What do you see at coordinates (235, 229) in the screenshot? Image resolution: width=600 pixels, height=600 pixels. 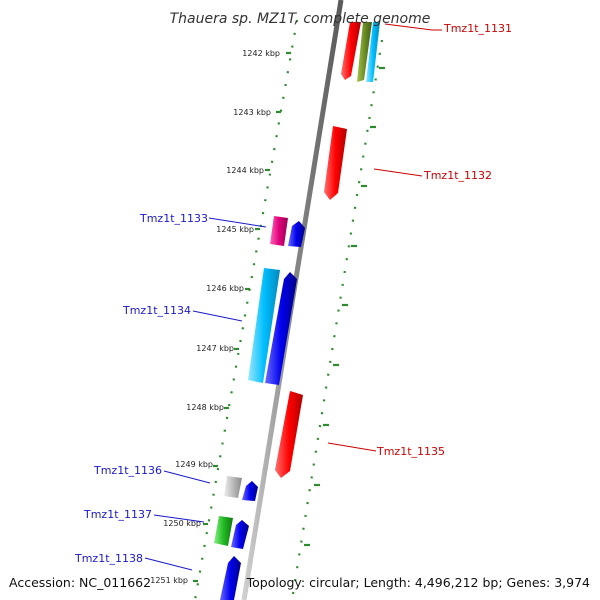 I see `tick-label-1245: 1245 kbp` at bounding box center [235, 229].